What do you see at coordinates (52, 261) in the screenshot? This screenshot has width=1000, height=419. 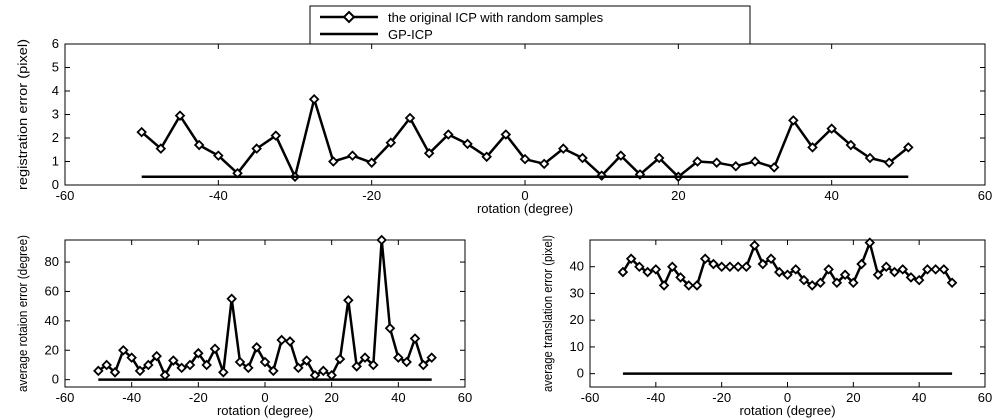 I see `y-tick-label: 80` at bounding box center [52, 261].